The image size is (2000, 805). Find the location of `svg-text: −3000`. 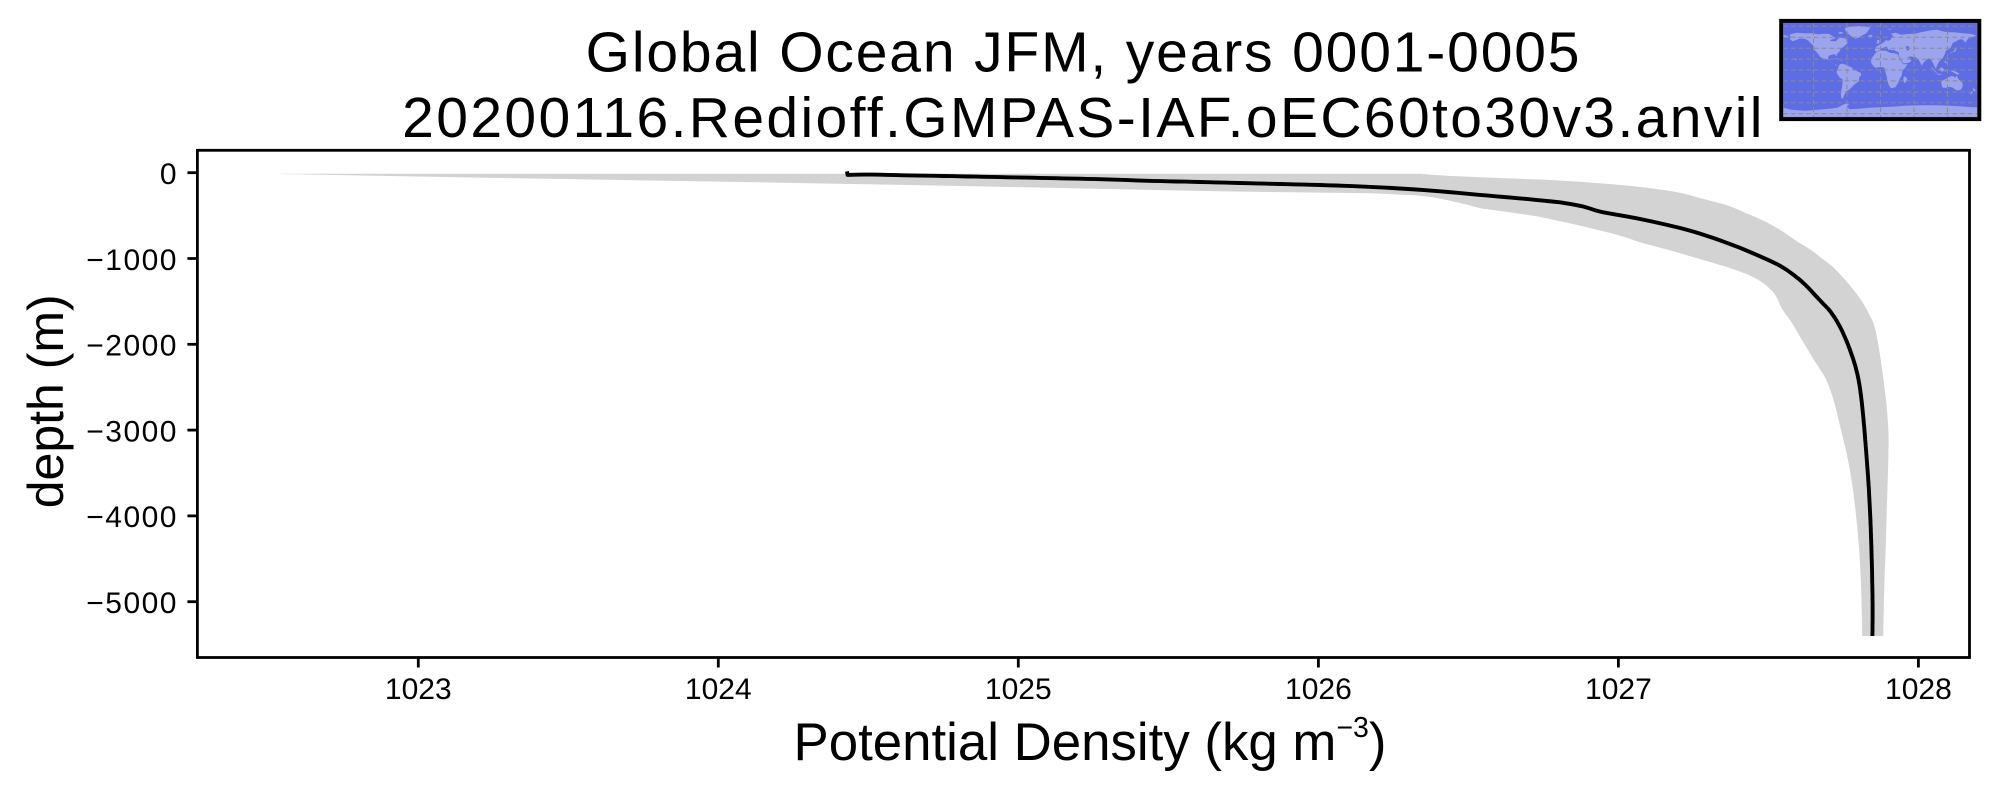

svg-text: −3000 is located at coordinates (132, 431).